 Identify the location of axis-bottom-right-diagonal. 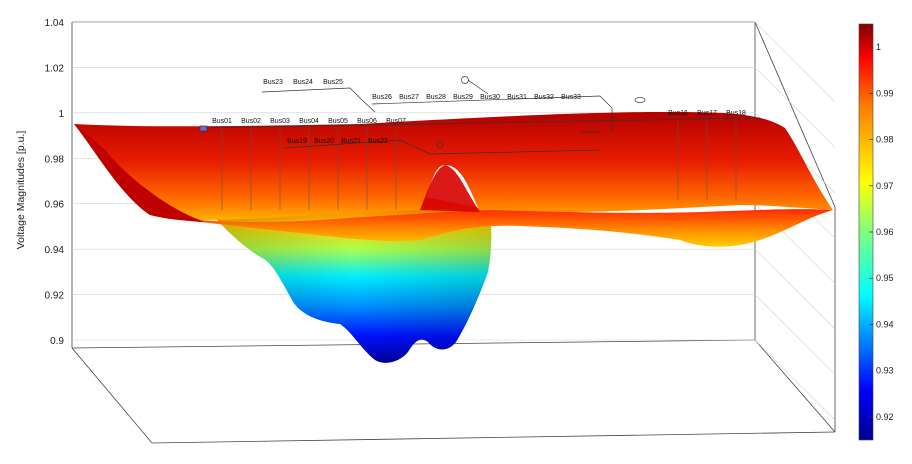
(795, 386).